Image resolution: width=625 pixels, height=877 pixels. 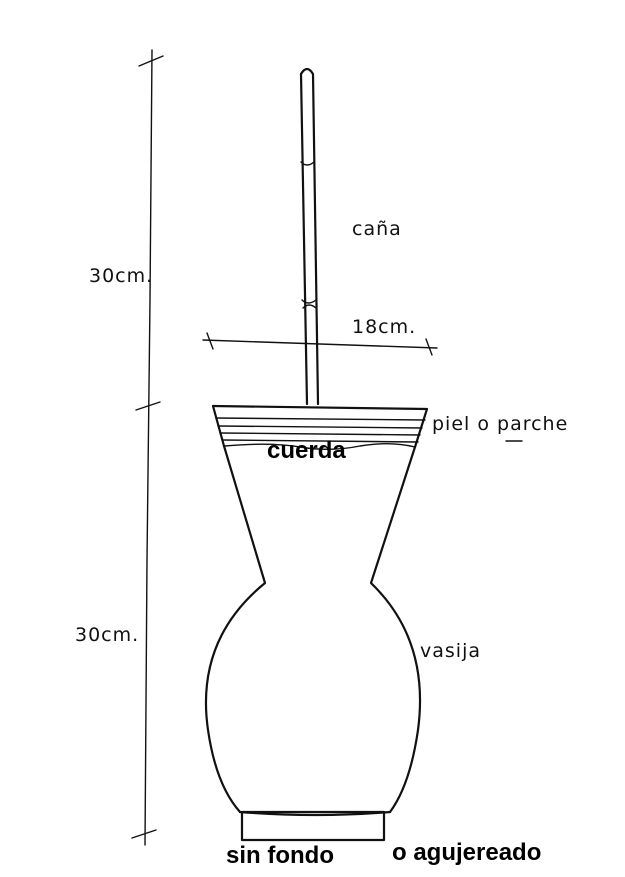 I want to click on vessel-body, so click(x=313, y=630).